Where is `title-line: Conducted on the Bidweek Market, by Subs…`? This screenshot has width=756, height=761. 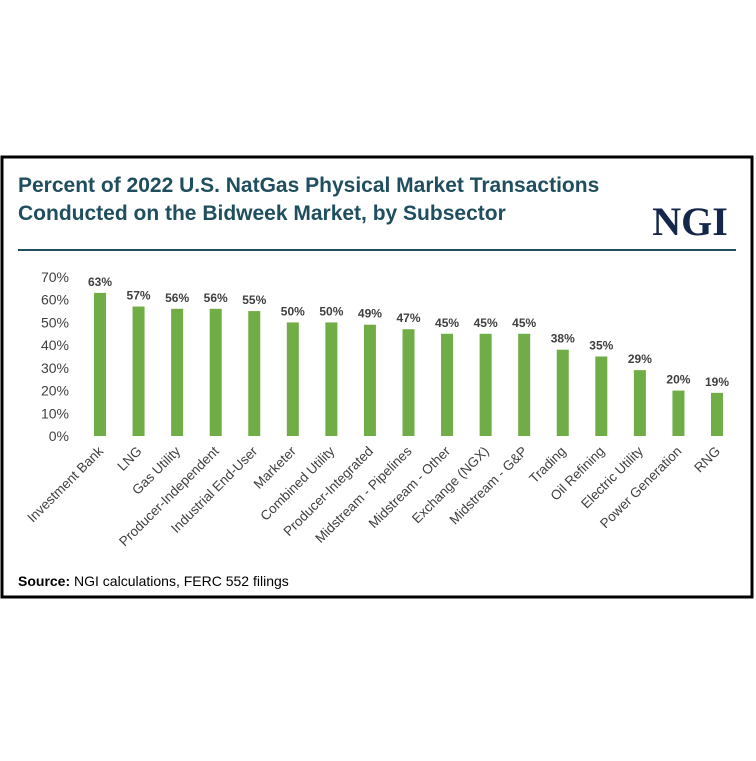
title-line: Conducted on the Bidweek Market, by Subs… is located at coordinates (262, 213).